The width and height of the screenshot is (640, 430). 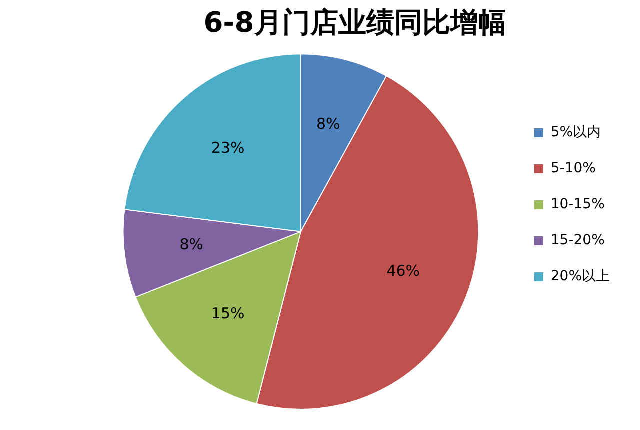 I want to click on data-label: 46%, so click(x=403, y=271).